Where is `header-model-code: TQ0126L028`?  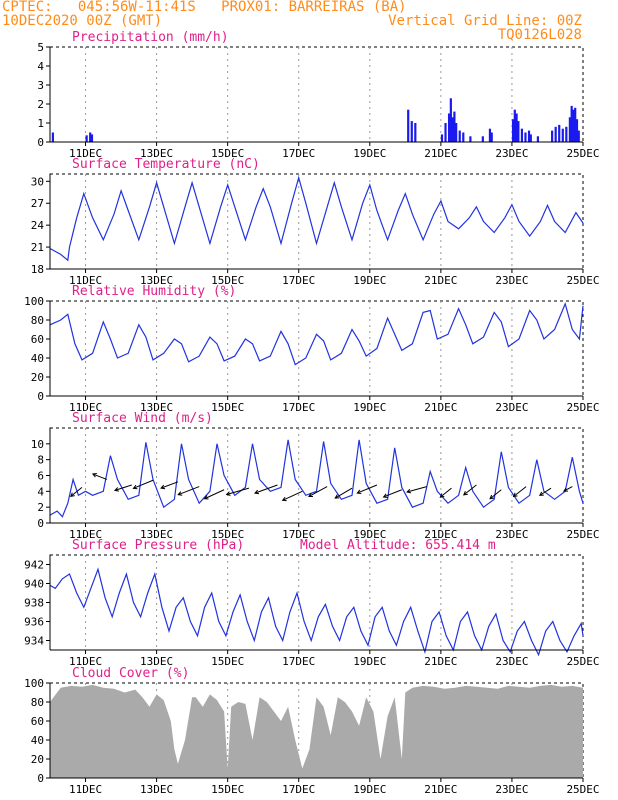
header-model-code: TQ0126L028 is located at coordinates (539, 35).